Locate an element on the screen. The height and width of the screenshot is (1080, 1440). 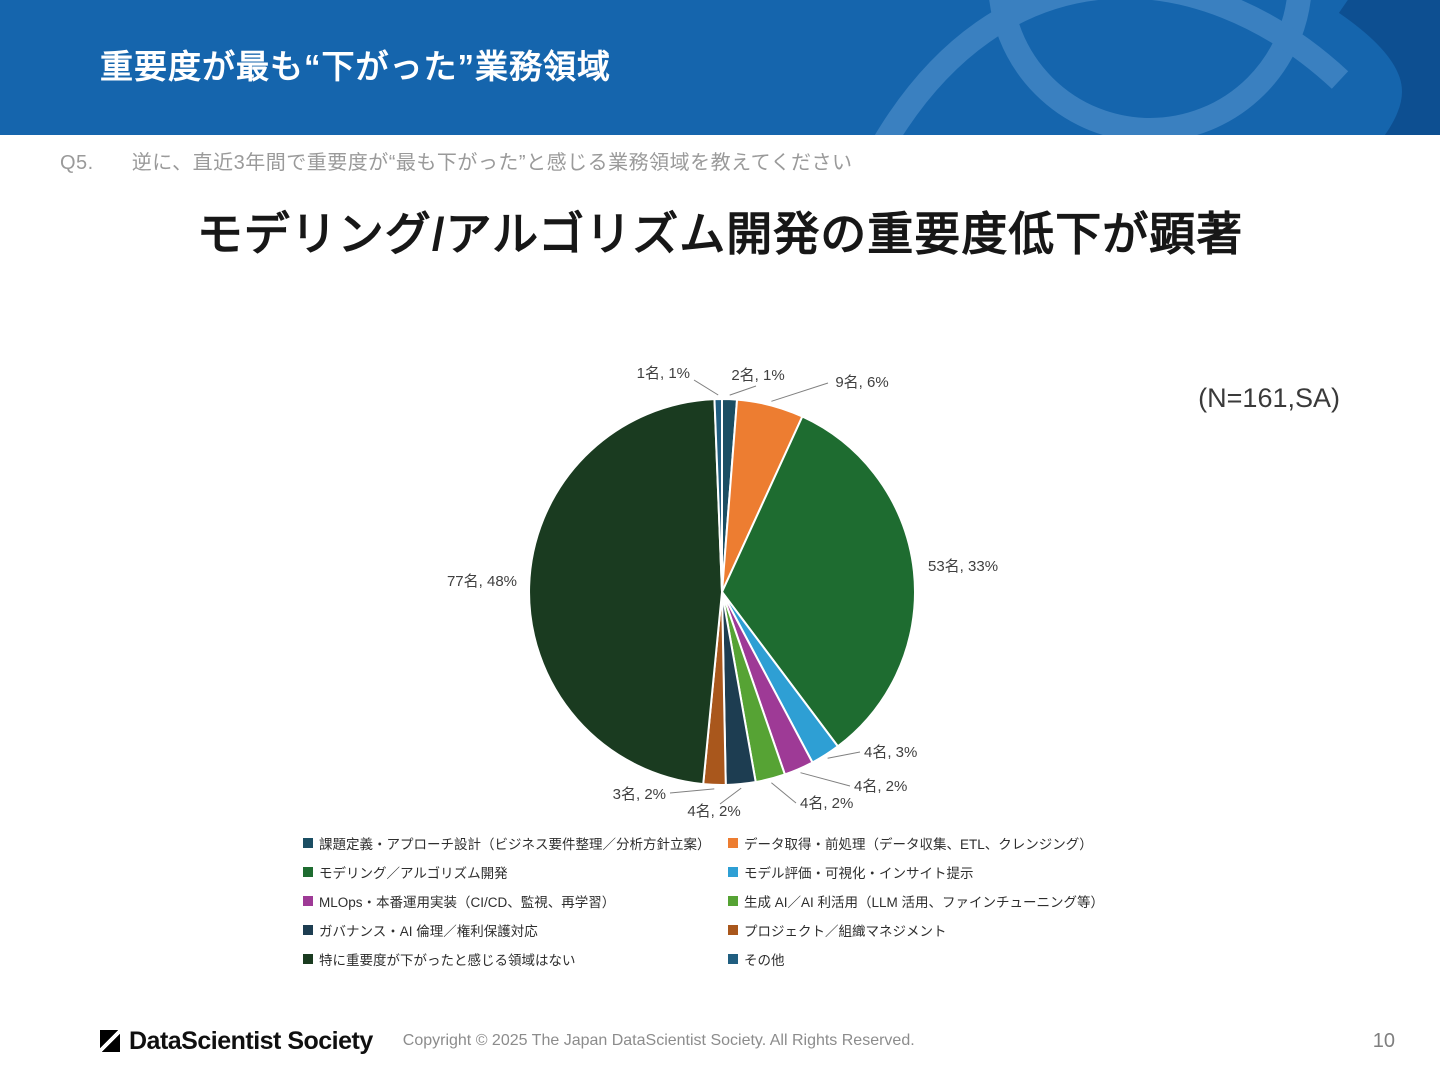
legend-item: MLOps・本番運用実装（CI/CD、監視、再学習） is located at coordinates (515, 900).